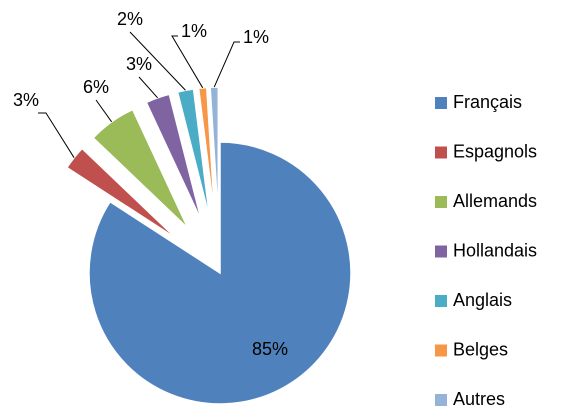 The width and height of the screenshot is (572, 411). Describe the element at coordinates (495, 250) in the screenshot. I see `legend-label: Hollandais` at that location.